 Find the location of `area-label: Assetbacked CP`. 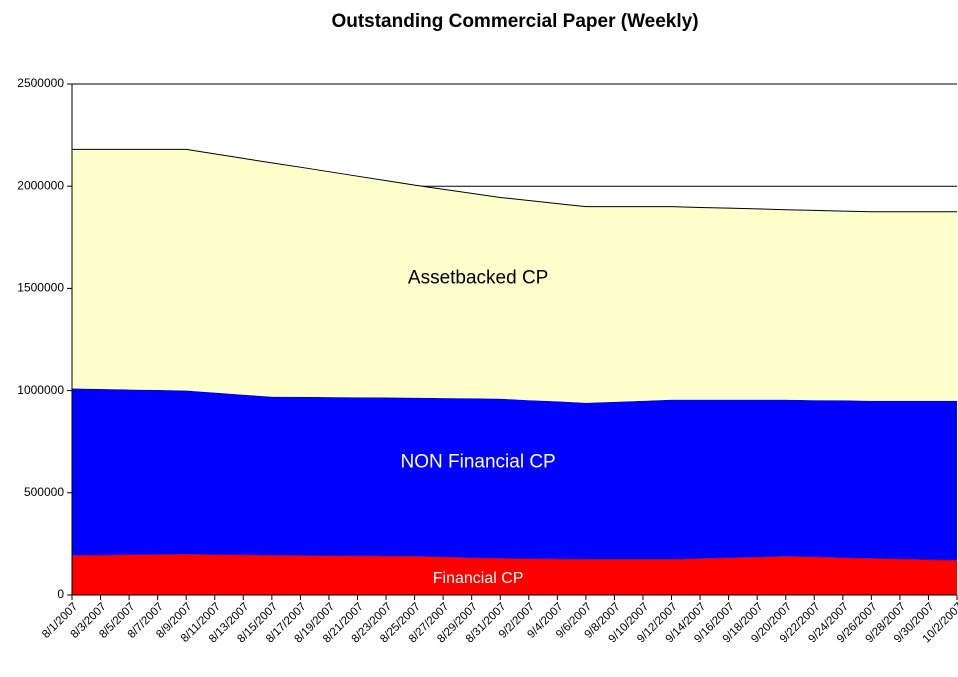

area-label: Assetbacked CP is located at coordinates (478, 278).